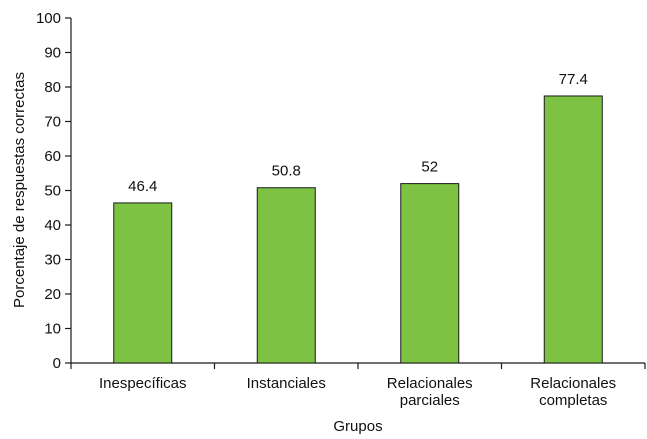  Describe the element at coordinates (19, 190) in the screenshot. I see `y-axis-title: Porcentaje de respuestas correctas` at that location.